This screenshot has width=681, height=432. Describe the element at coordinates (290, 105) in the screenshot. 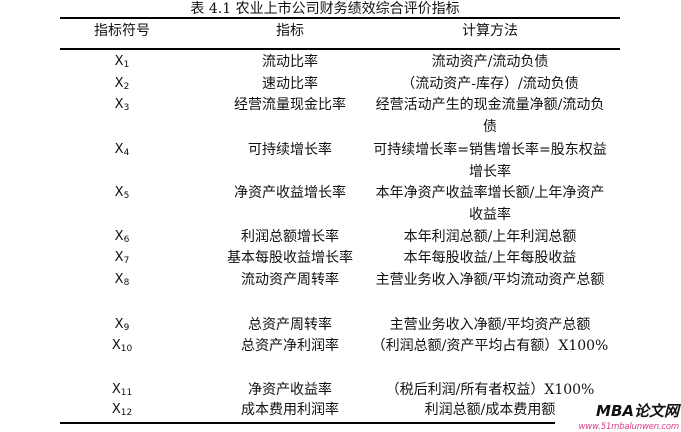

I see `indicator-name: 经营流量现金比率` at that location.